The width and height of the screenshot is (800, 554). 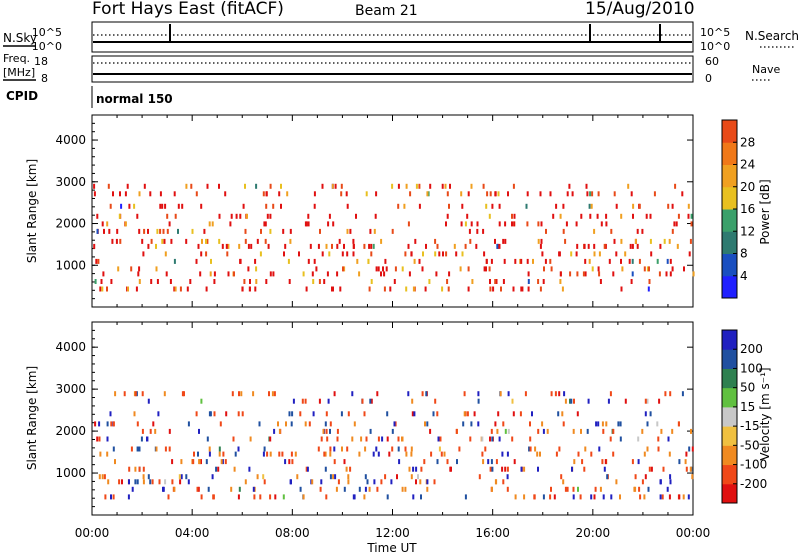 What do you see at coordinates (391, 547) in the screenshot?
I see `x-axis-label: Time UT` at bounding box center [391, 547].